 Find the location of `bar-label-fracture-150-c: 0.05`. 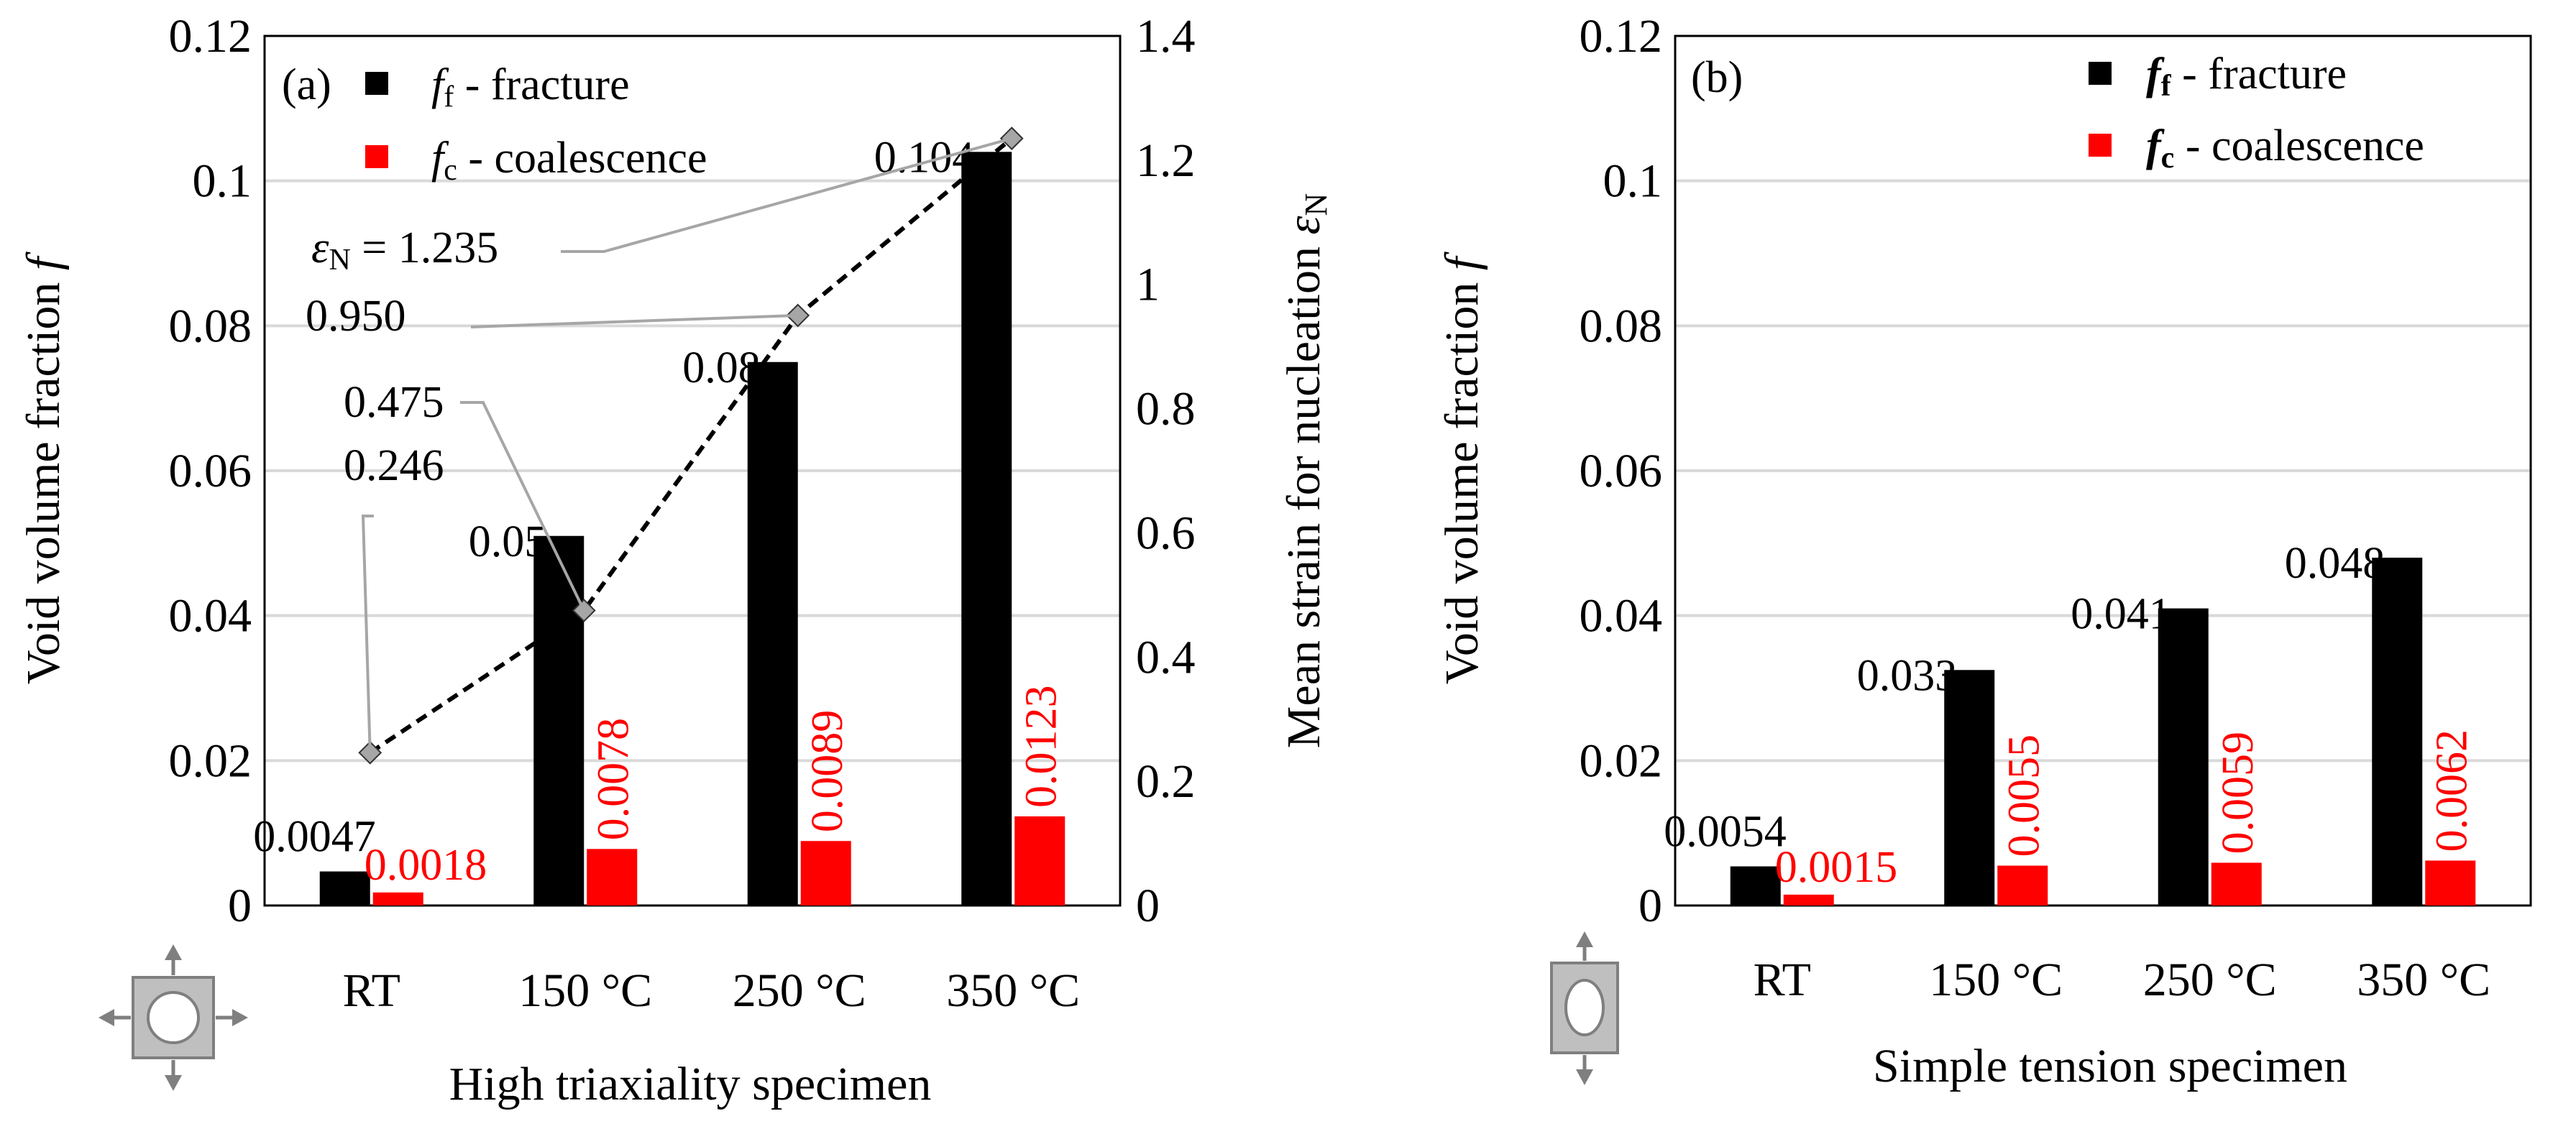

bar-label-fracture-150-c: 0.05 is located at coordinates (508, 541).